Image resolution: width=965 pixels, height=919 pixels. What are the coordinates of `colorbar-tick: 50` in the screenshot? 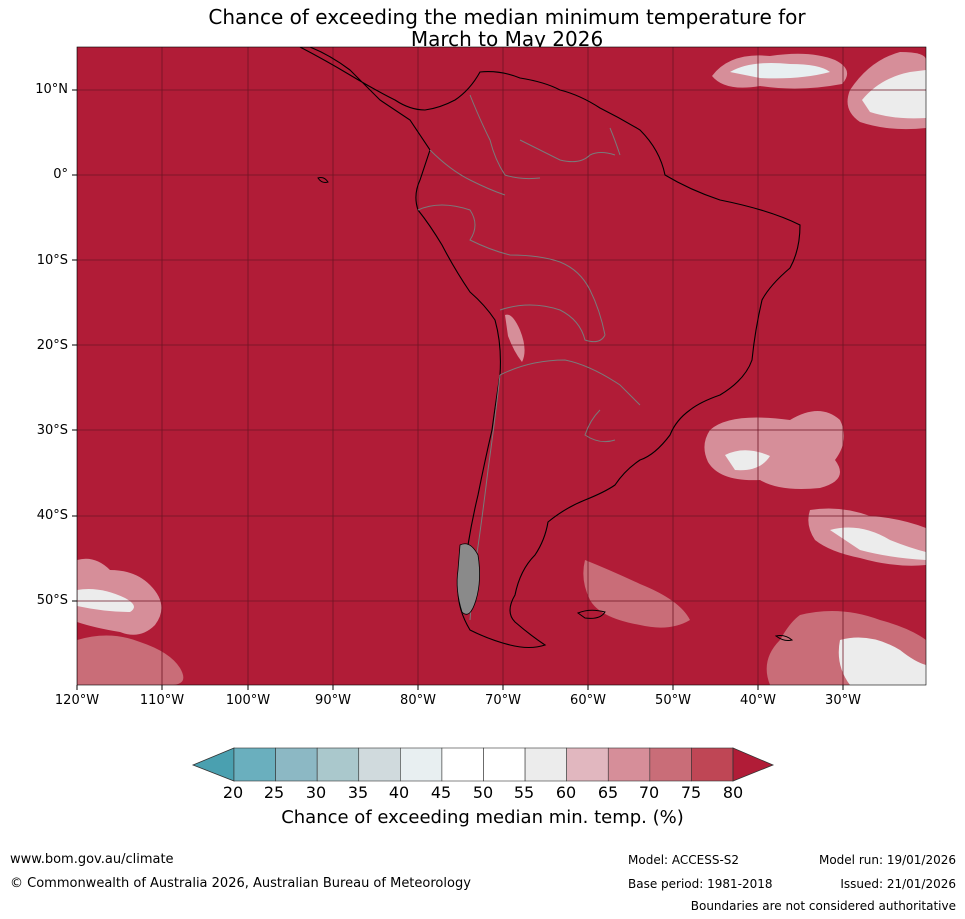 It's located at (483, 792).